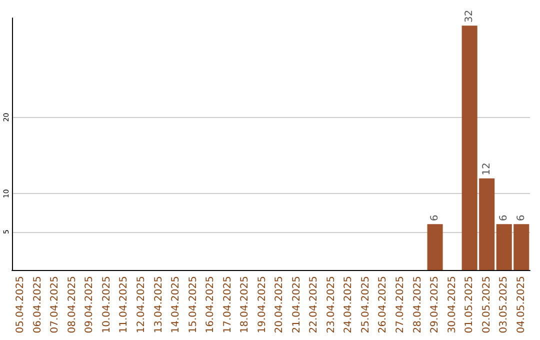 This screenshot has height=340, width=540. What do you see at coordinates (470, 16) in the screenshot?
I see `data-label: 32` at bounding box center [470, 16].